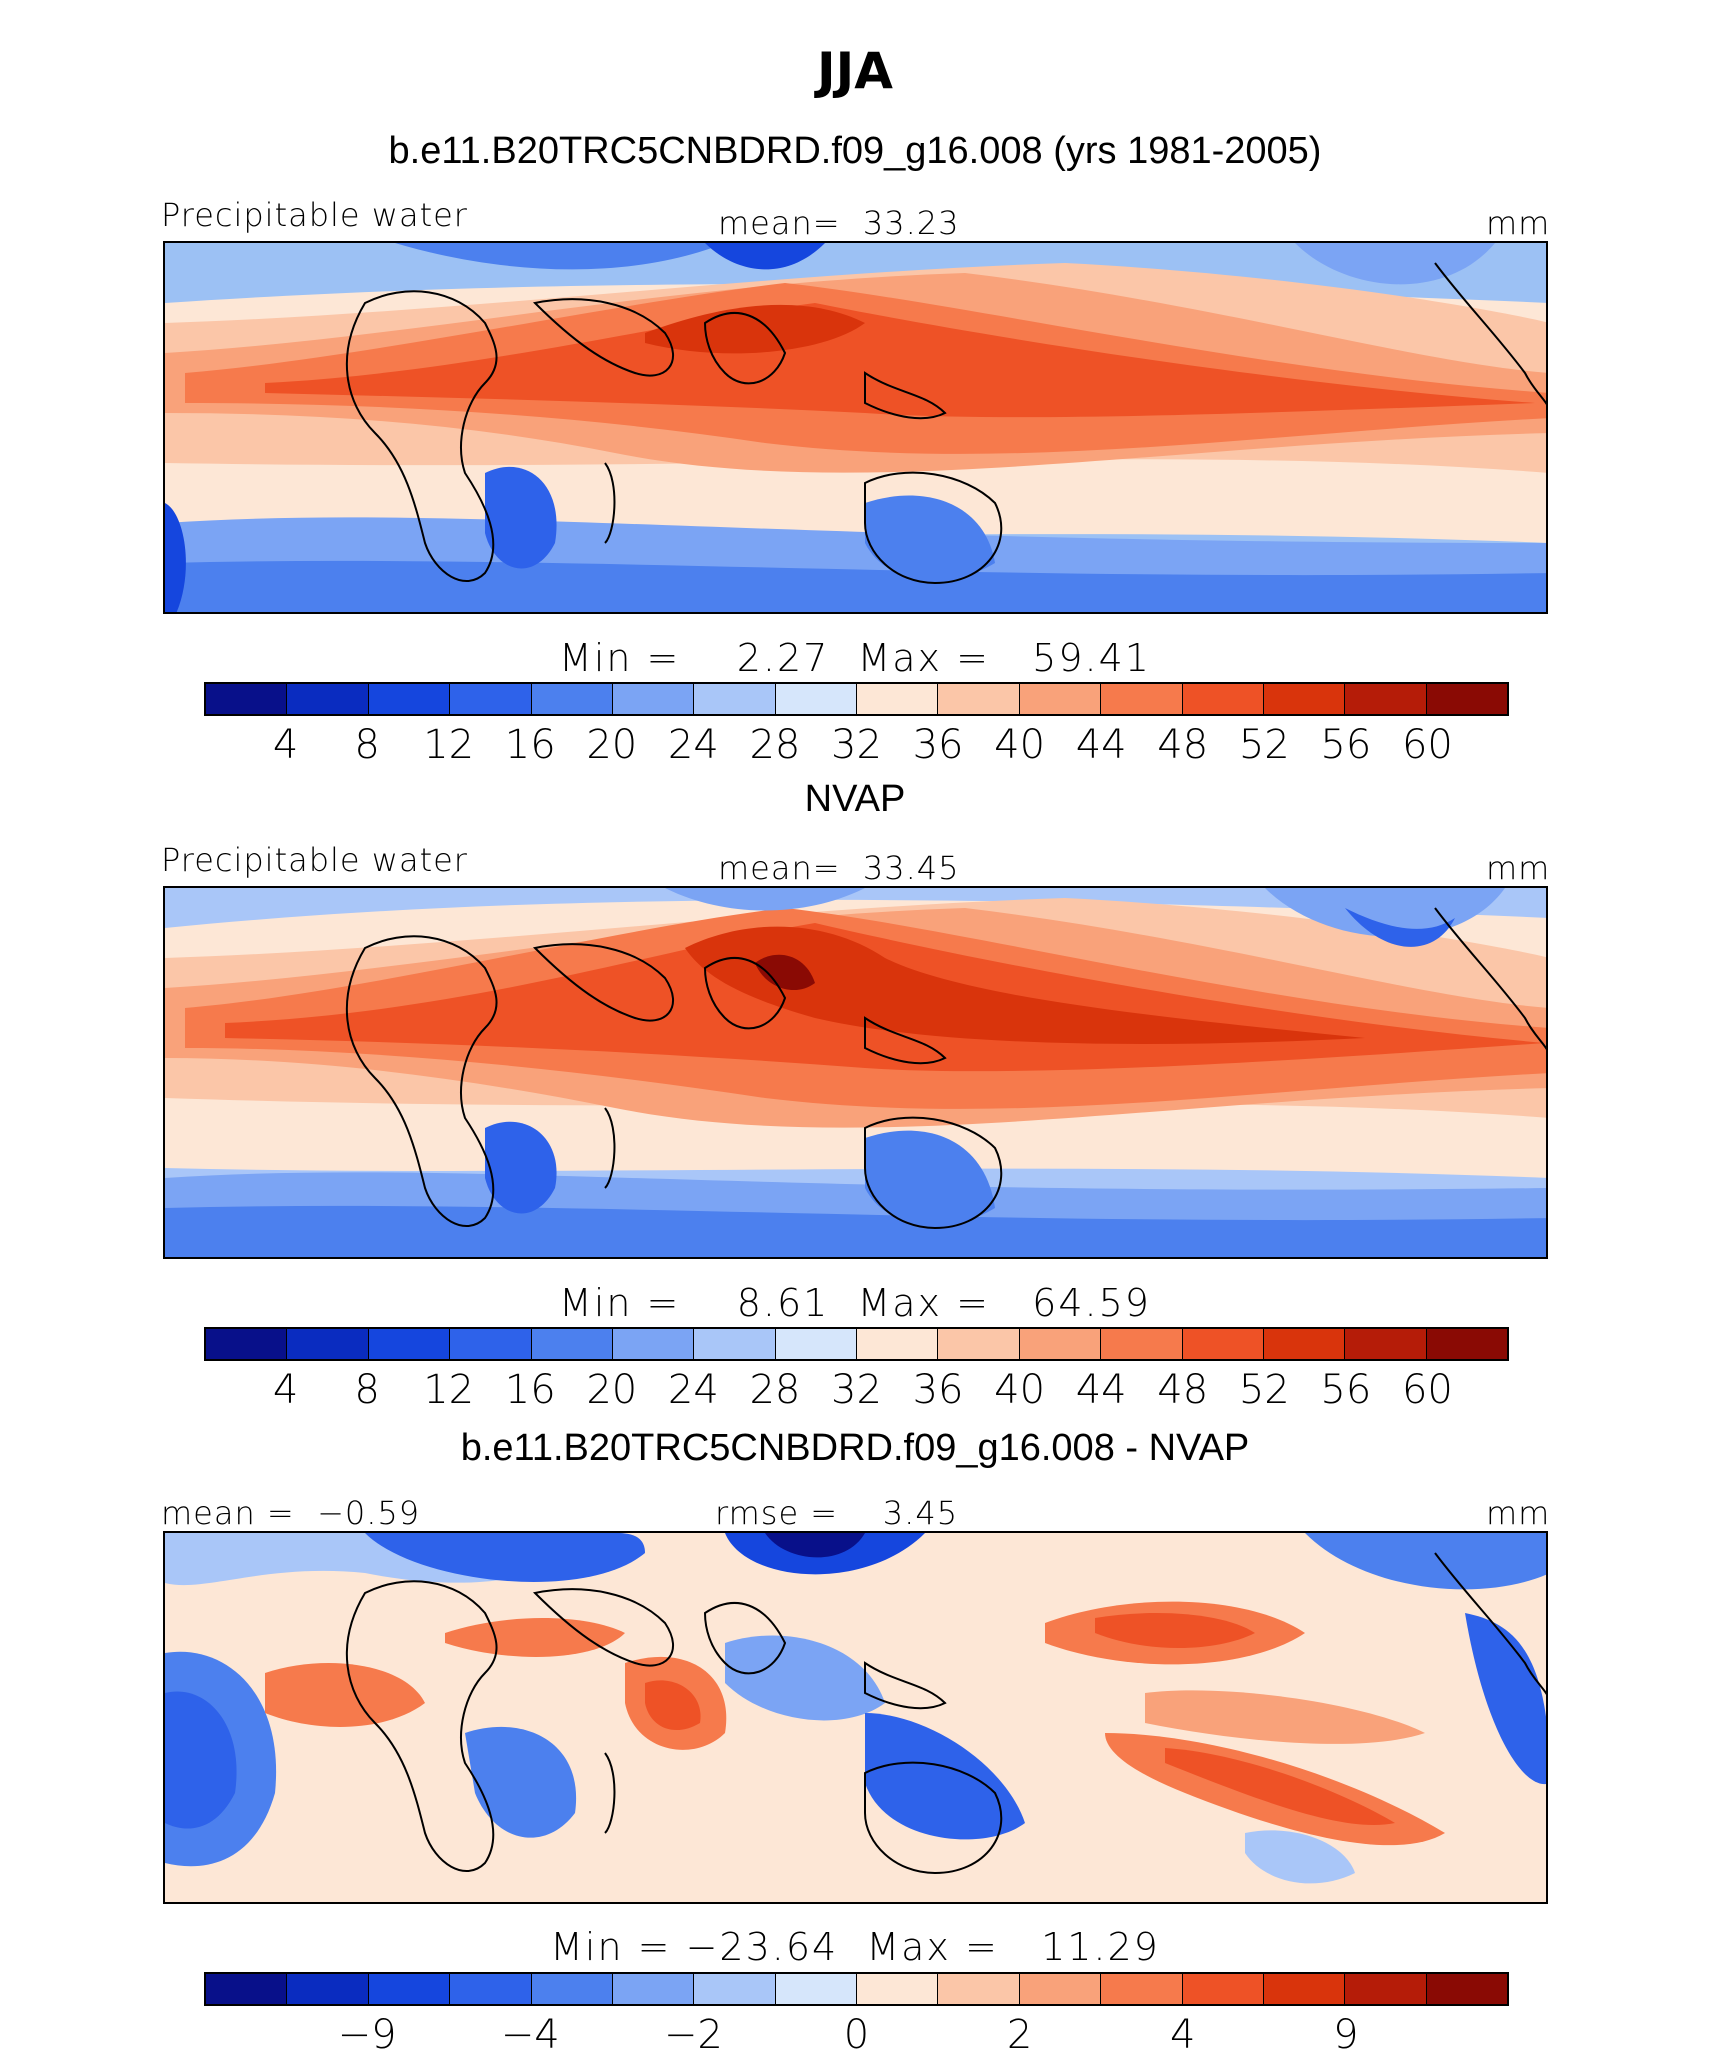 This screenshot has width=1710, height=2064. Describe the element at coordinates (839, 223) in the screenshot. I see `panel-1-mean-label: mean= 33.23` at that location.